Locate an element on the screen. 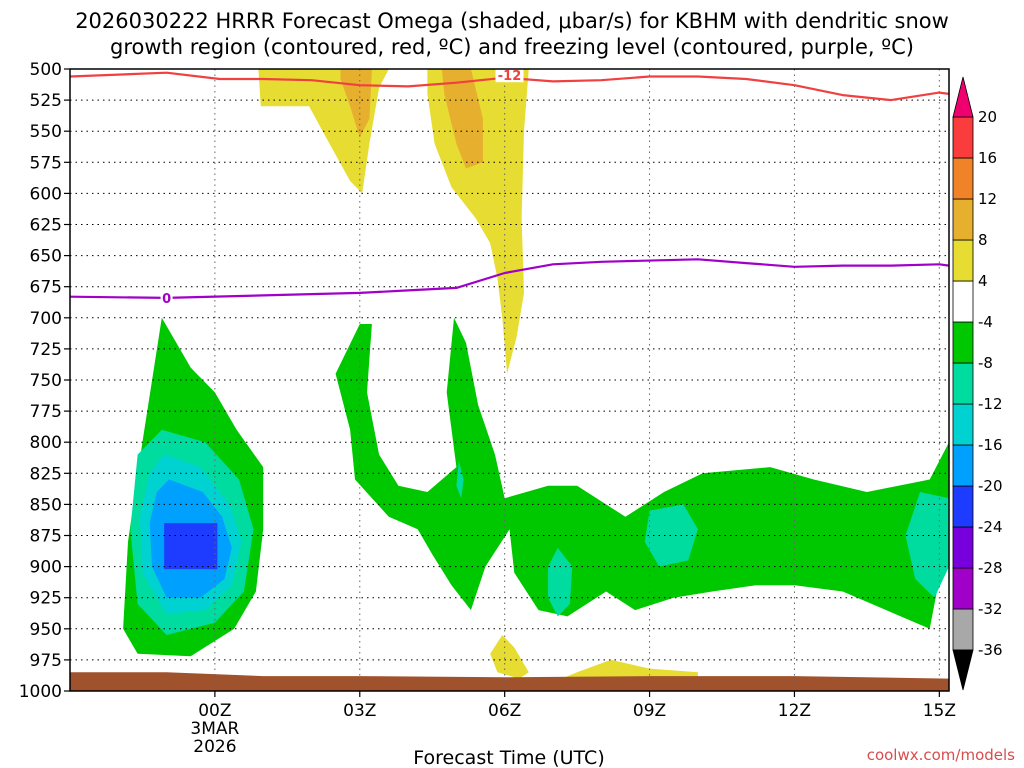 The image size is (1024, 768). y-tick-label: 750 is located at coordinates (46, 381).